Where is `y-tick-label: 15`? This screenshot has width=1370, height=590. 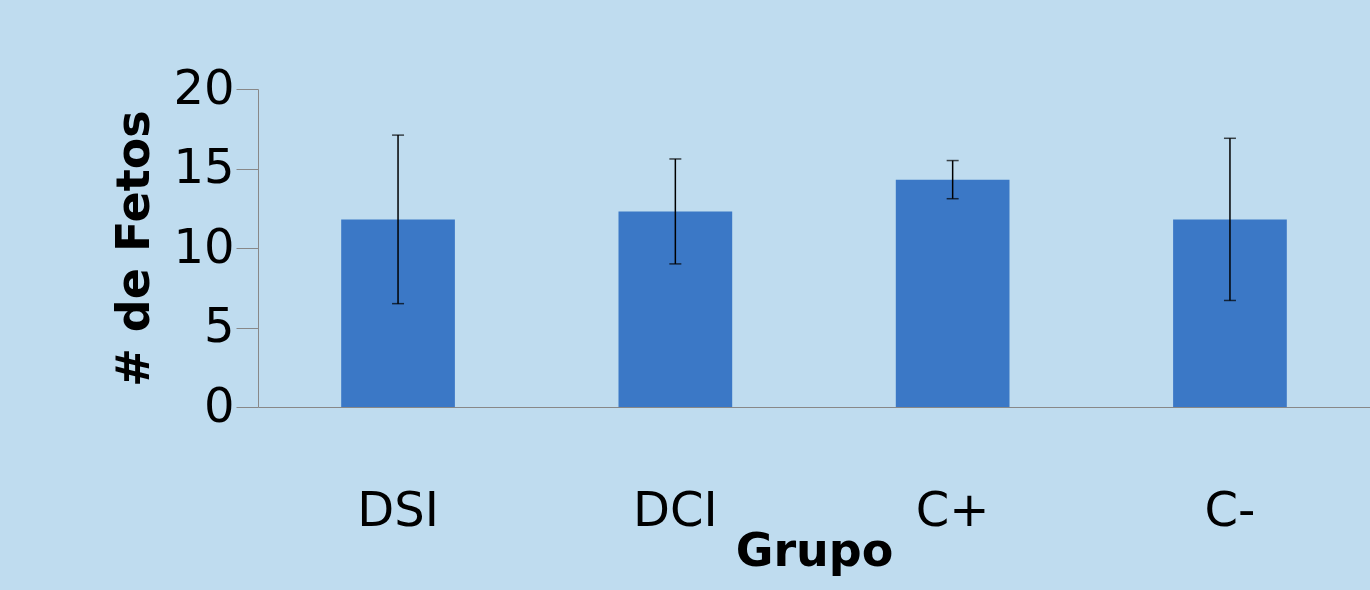 y-tick-label: 15 is located at coordinates (204, 166).